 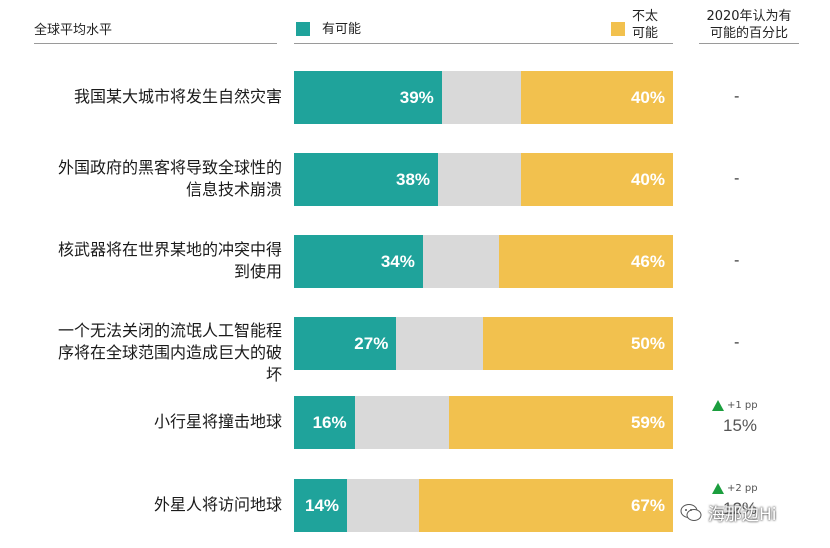 What do you see at coordinates (257, 271) in the screenshot?
I see `row-label-line: 到使用` at bounding box center [257, 271].